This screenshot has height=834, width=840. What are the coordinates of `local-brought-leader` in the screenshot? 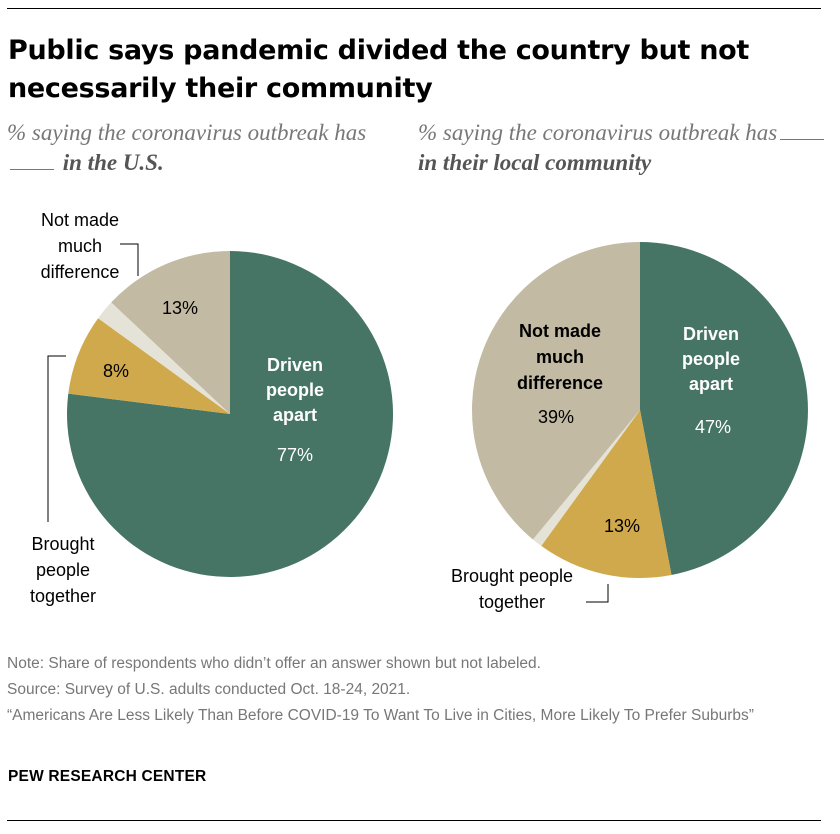 It's located at (597, 593).